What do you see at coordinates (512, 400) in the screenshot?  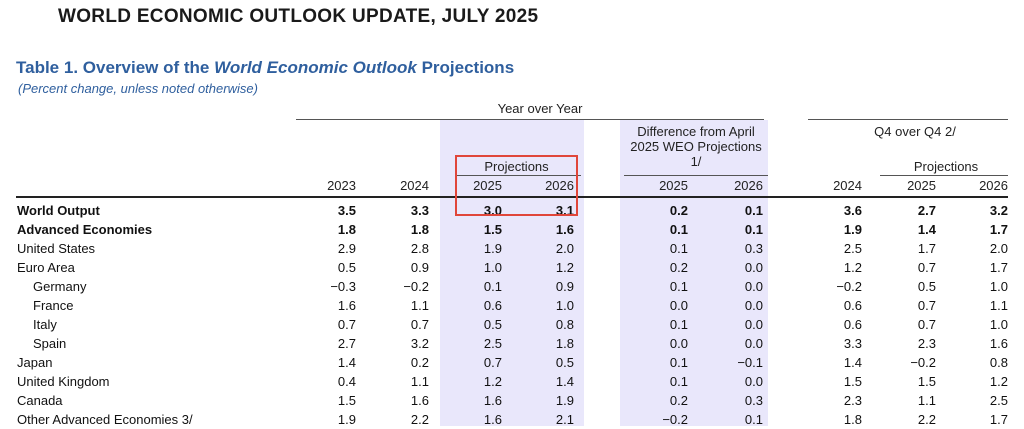 I see `table-row: Canada 1.5 1.6 1.6 1.9 0.2 0.3 2.3 1.1 2.5` at bounding box center [512, 400].